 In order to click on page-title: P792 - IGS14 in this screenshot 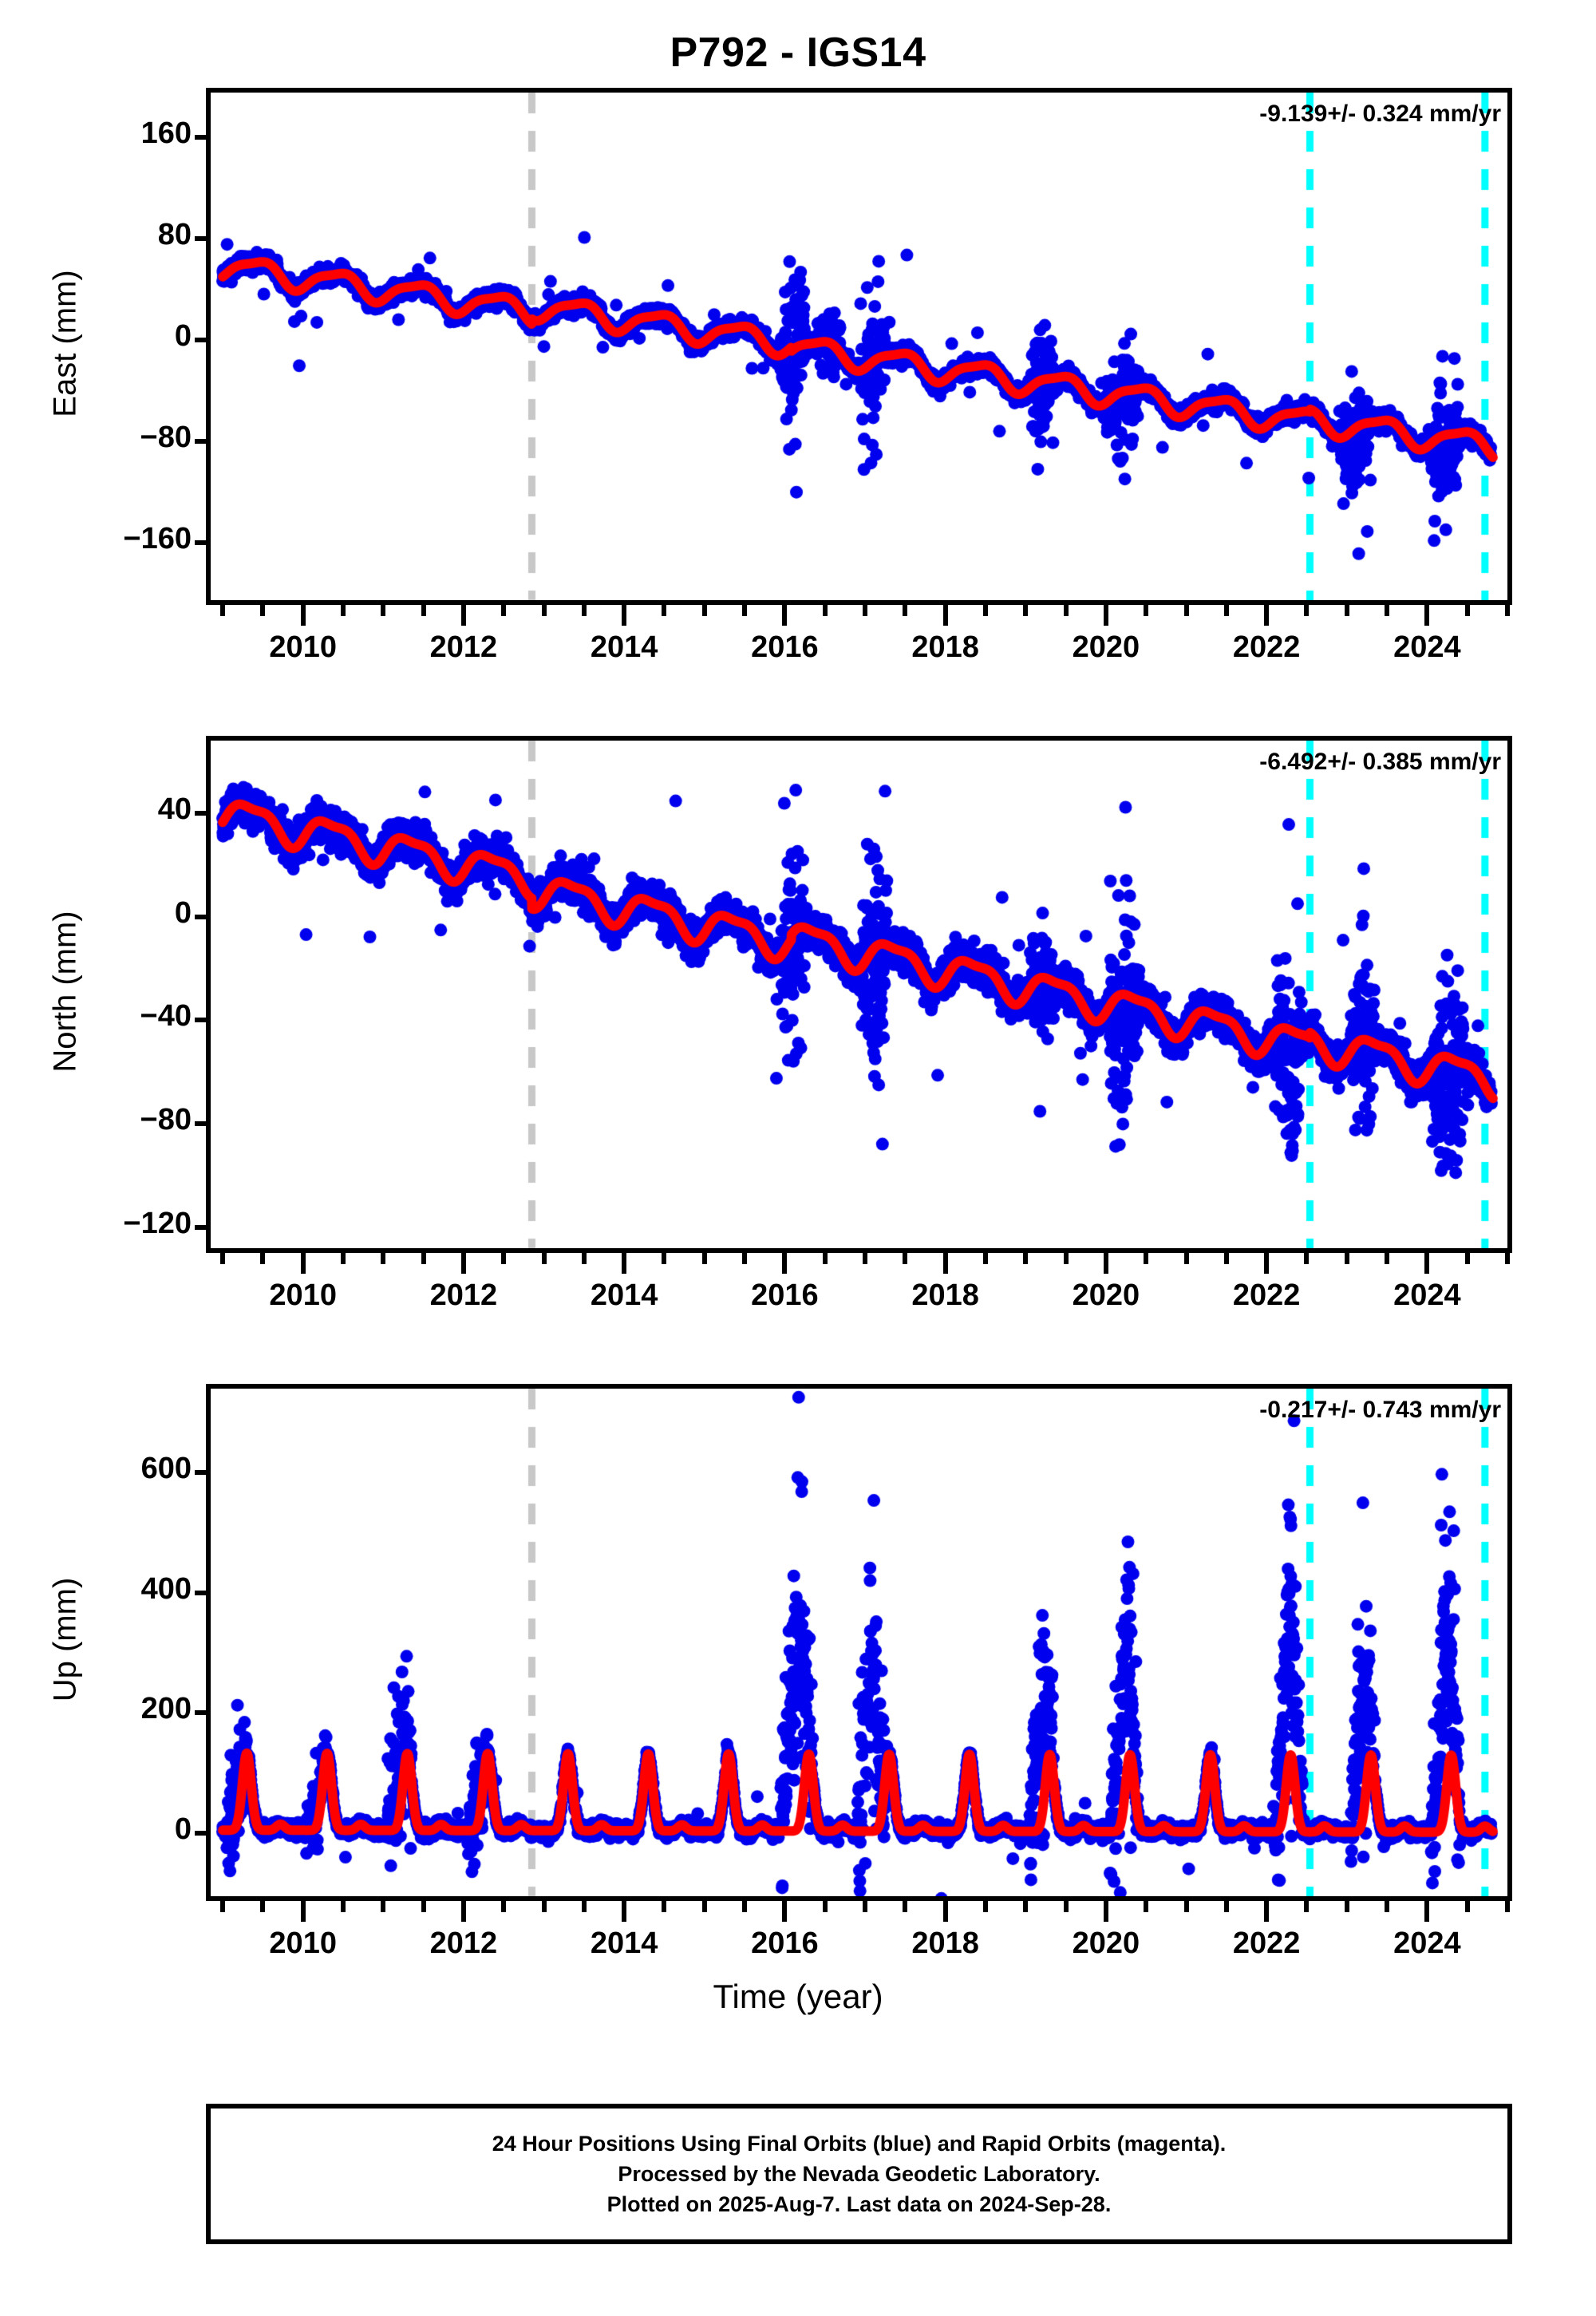, I will do `click(798, 53)`.